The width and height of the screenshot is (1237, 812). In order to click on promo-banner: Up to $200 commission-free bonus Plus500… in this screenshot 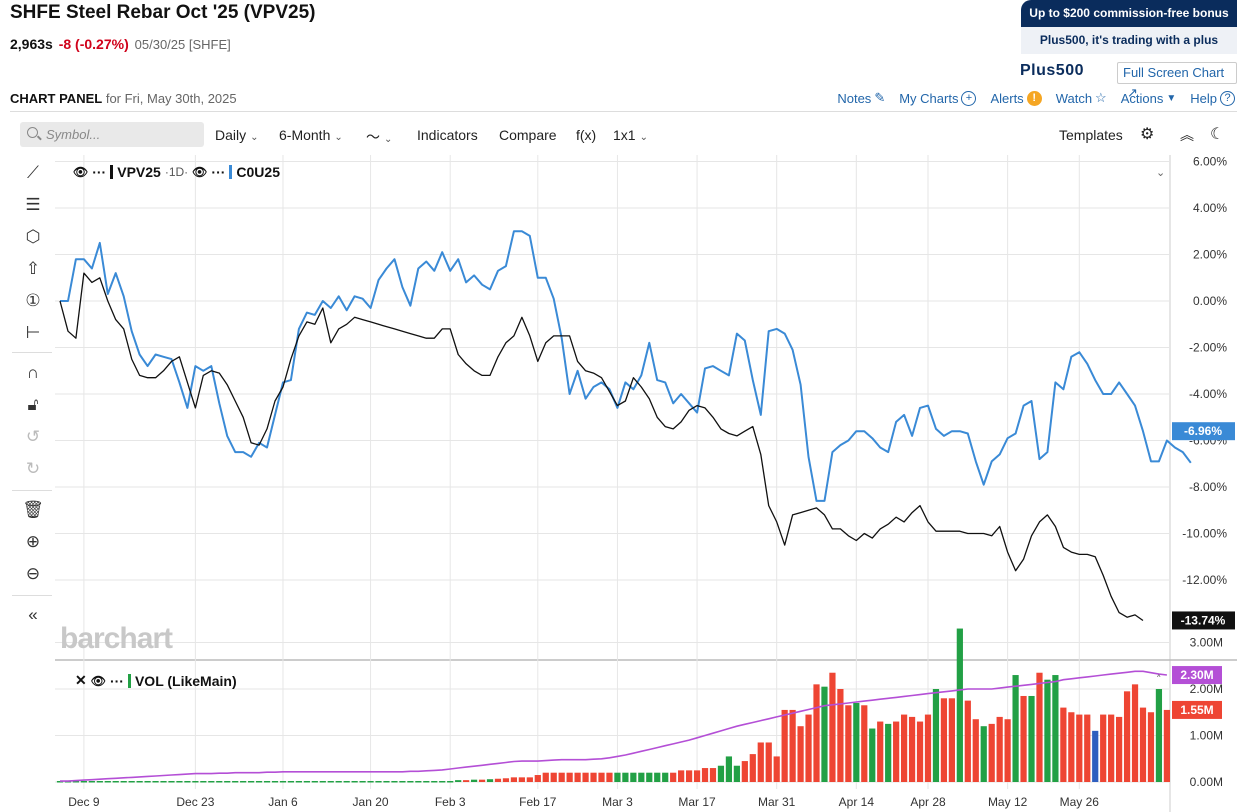, I will do `click(1129, 27)`.